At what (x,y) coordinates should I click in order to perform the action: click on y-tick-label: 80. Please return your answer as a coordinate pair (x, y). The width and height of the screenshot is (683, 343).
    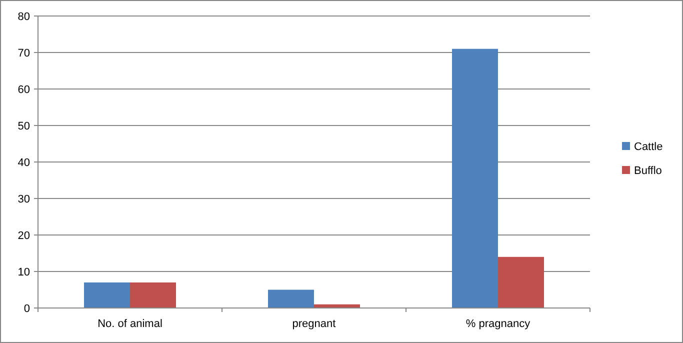
    Looking at the image, I should click on (24, 16).